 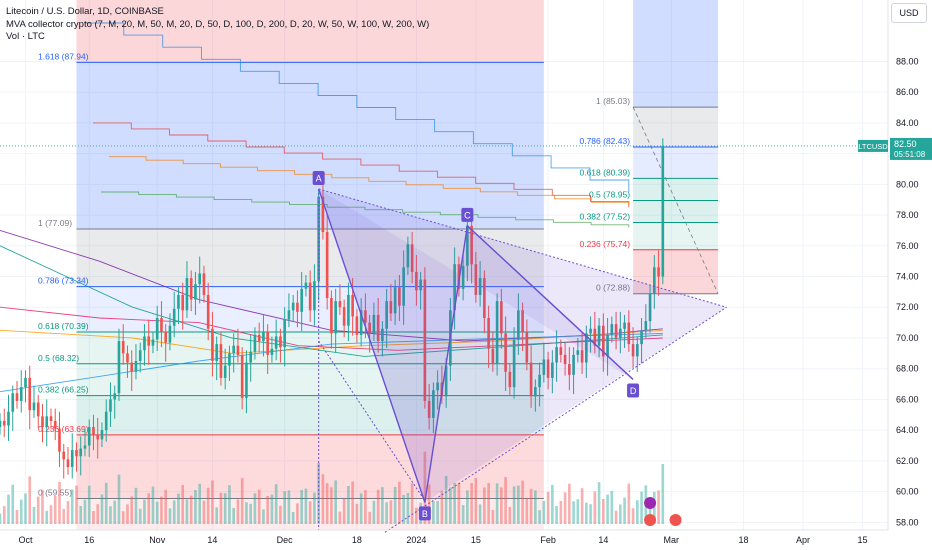 I want to click on fib-right-label: 0.382 (77.52), so click(x=604, y=216).